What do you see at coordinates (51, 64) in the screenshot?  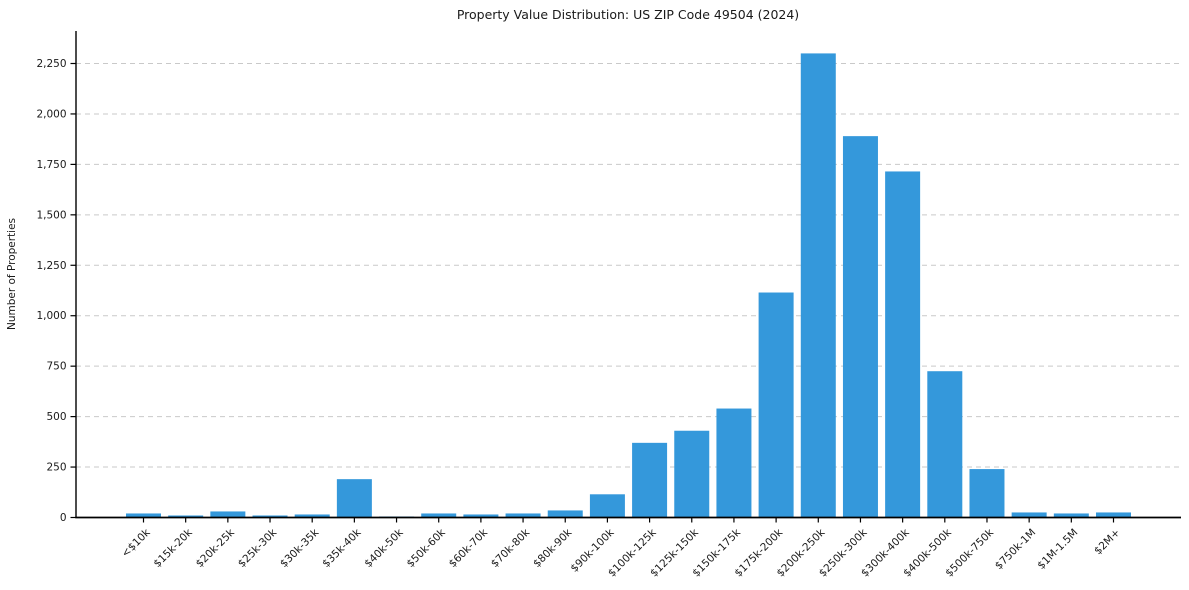 I see `y-tick-label-2250: 2,250` at bounding box center [51, 64].